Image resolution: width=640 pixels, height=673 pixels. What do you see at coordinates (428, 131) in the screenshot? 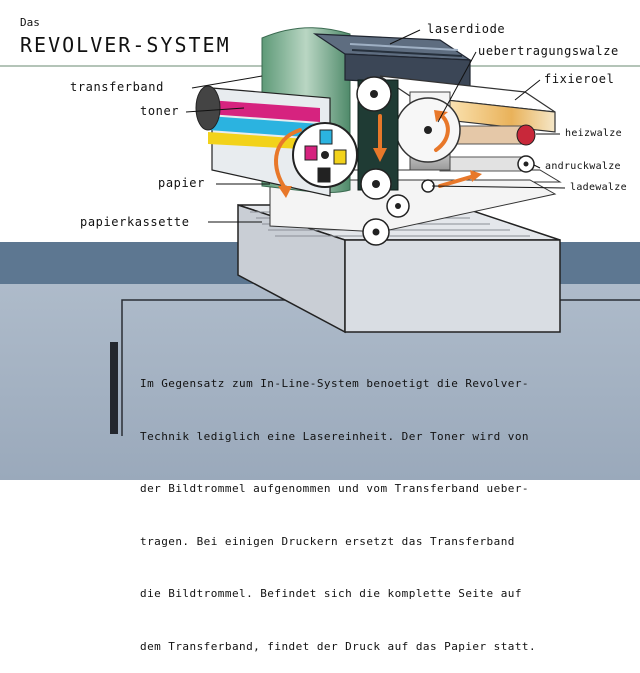
I see `uebertragungswalze-roller` at bounding box center [428, 131].